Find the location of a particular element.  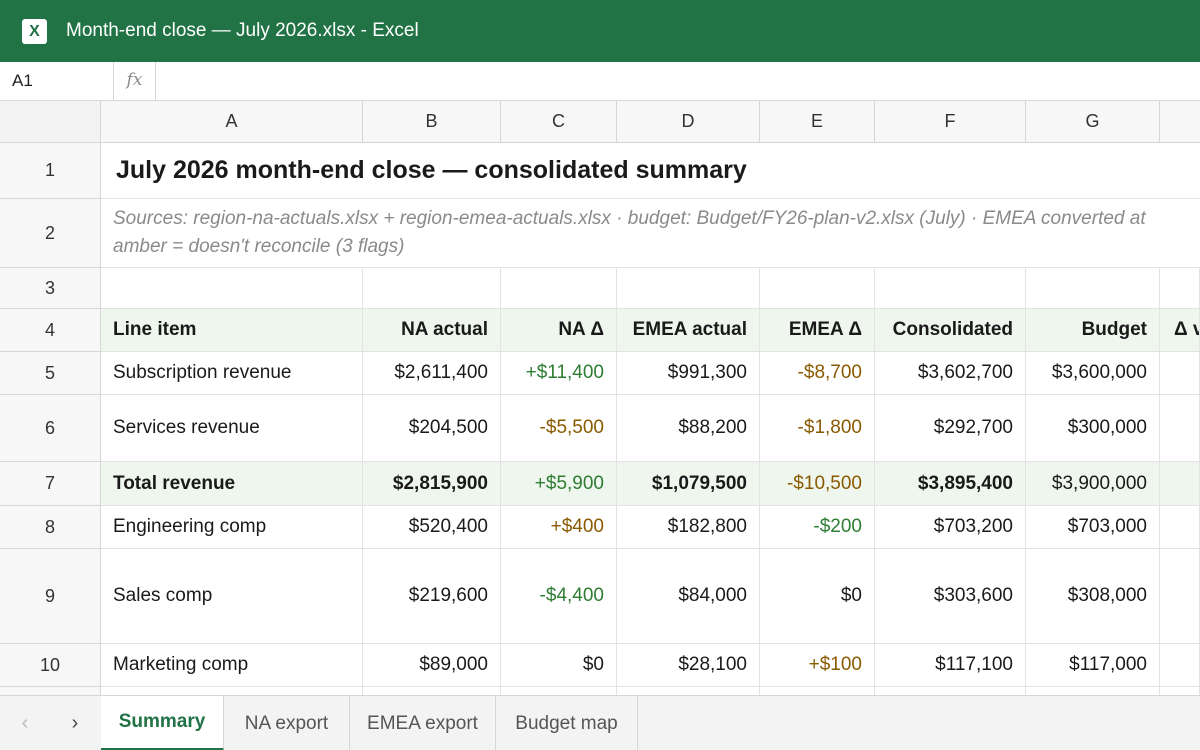

row-header-4: 4 is located at coordinates (50, 330).